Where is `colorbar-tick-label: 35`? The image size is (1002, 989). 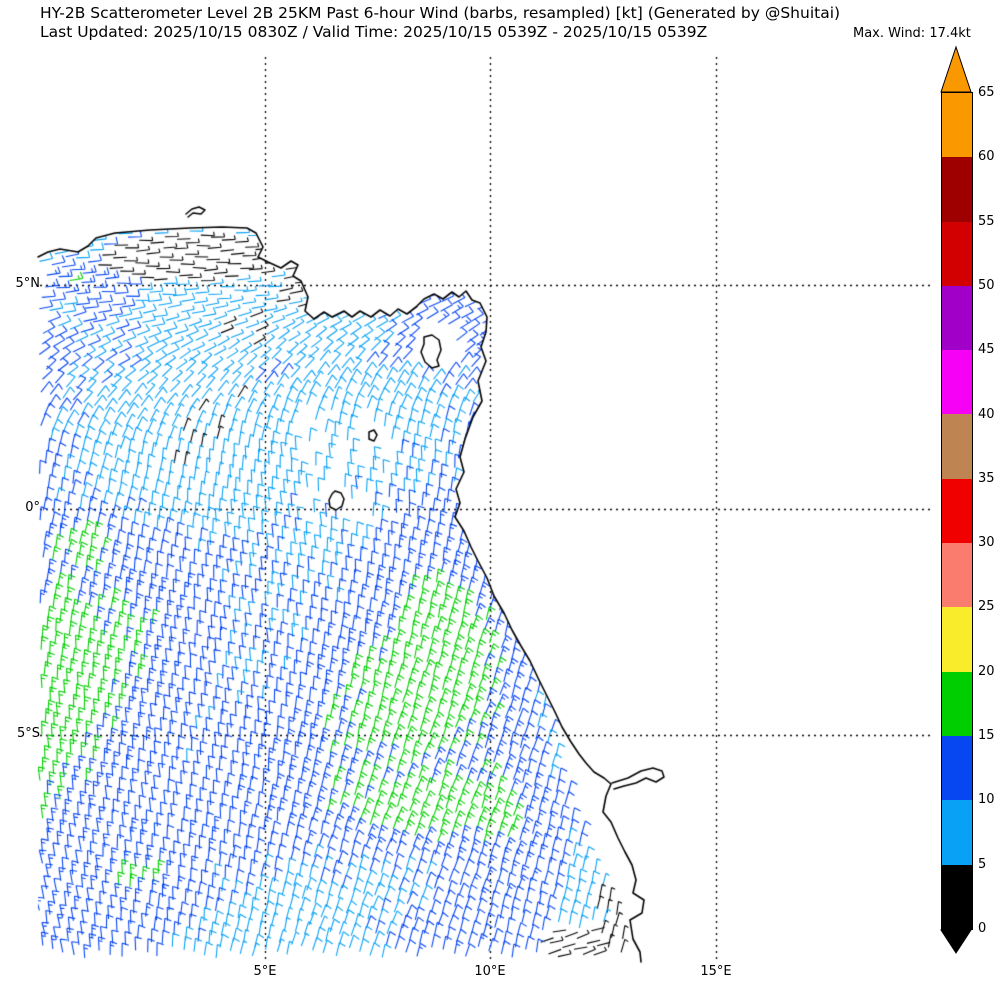
colorbar-tick-label: 35 is located at coordinates (986, 478).